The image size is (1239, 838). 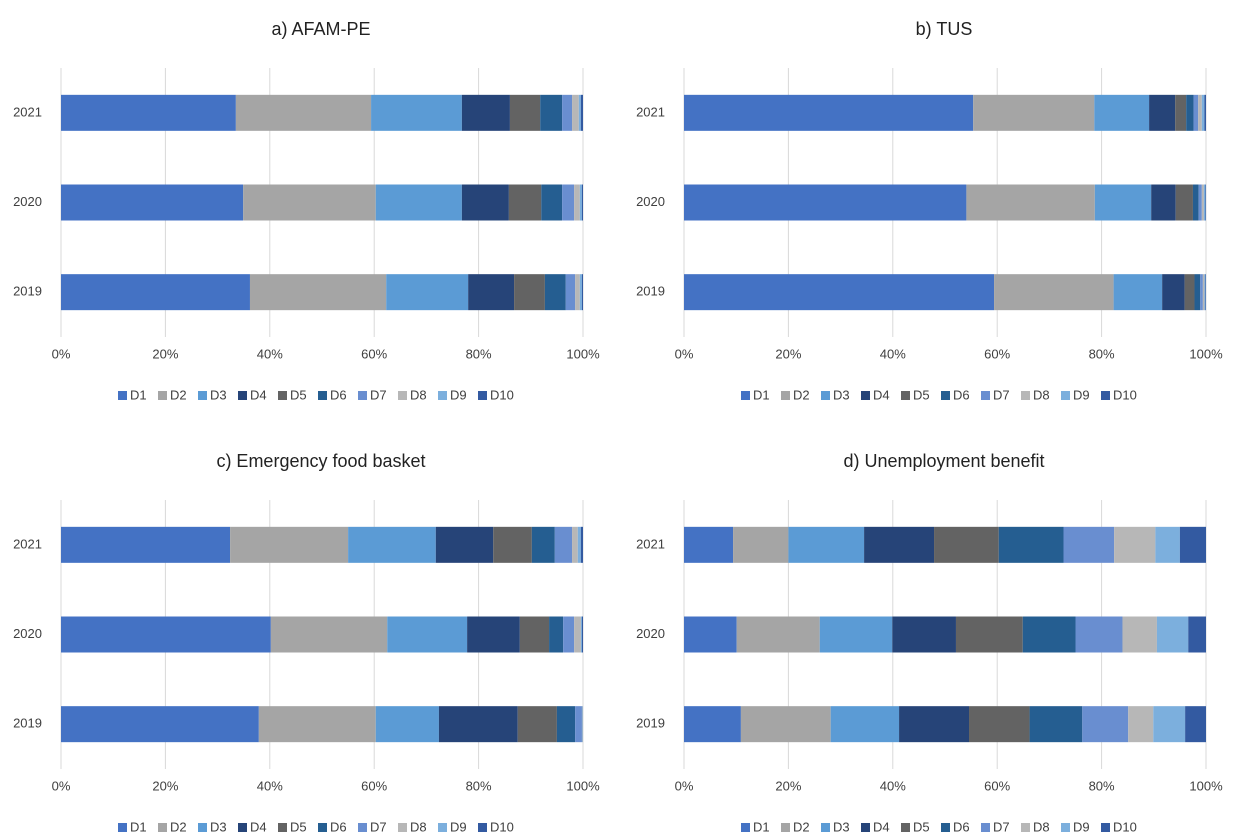 What do you see at coordinates (338, 394) in the screenshot?
I see `legend-label: D6` at bounding box center [338, 394].